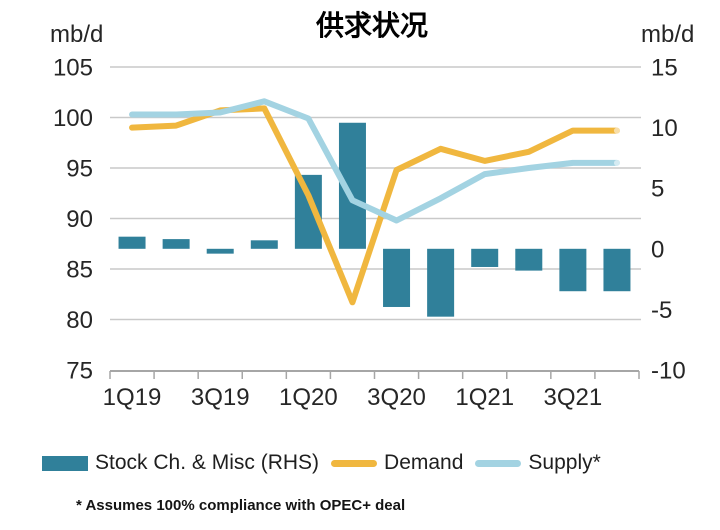 The image size is (720, 530). What do you see at coordinates (77, 34) in the screenshot?
I see `left-axis-unit: mb/d` at bounding box center [77, 34].